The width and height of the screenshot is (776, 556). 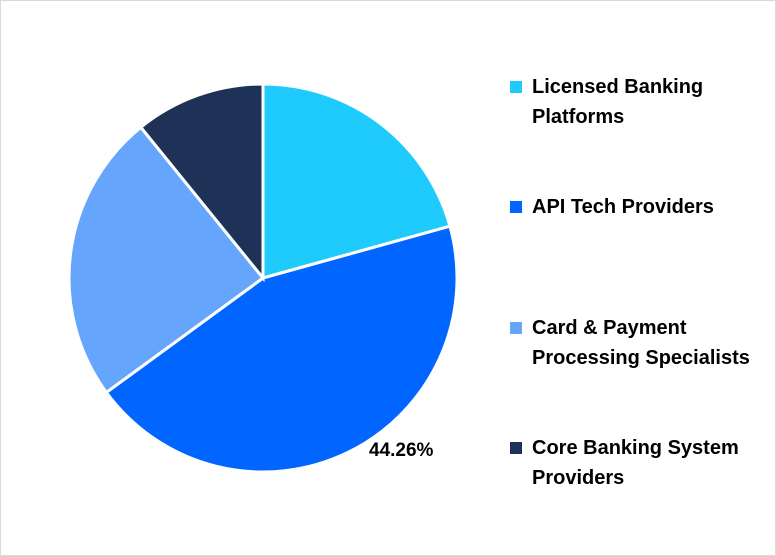 I want to click on legend-item-card-payment: Card & Payment Processing Specialists, so click(x=641, y=343).